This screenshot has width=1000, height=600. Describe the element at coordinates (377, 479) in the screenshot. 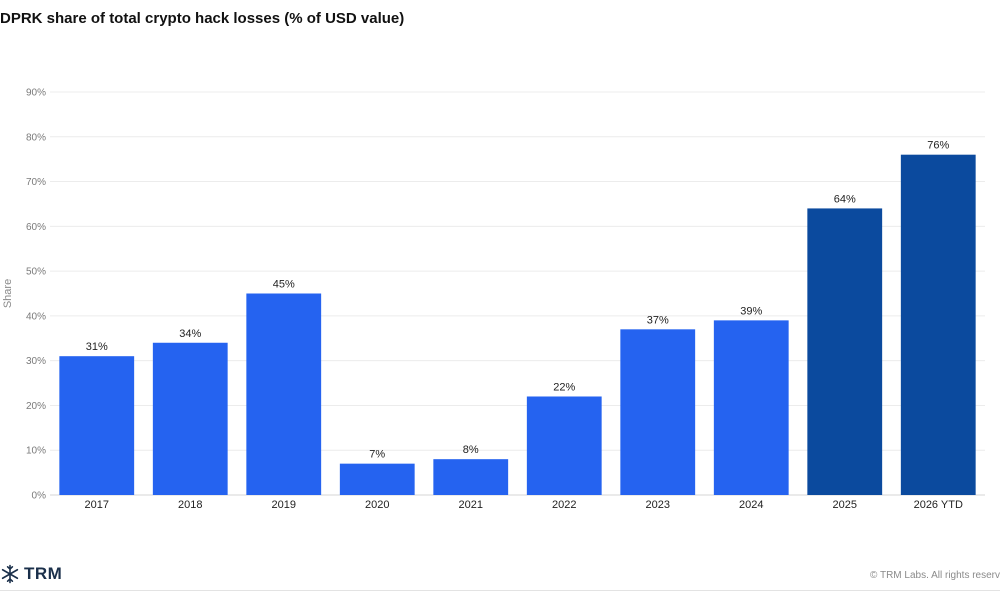

I see `bar-2020` at that location.